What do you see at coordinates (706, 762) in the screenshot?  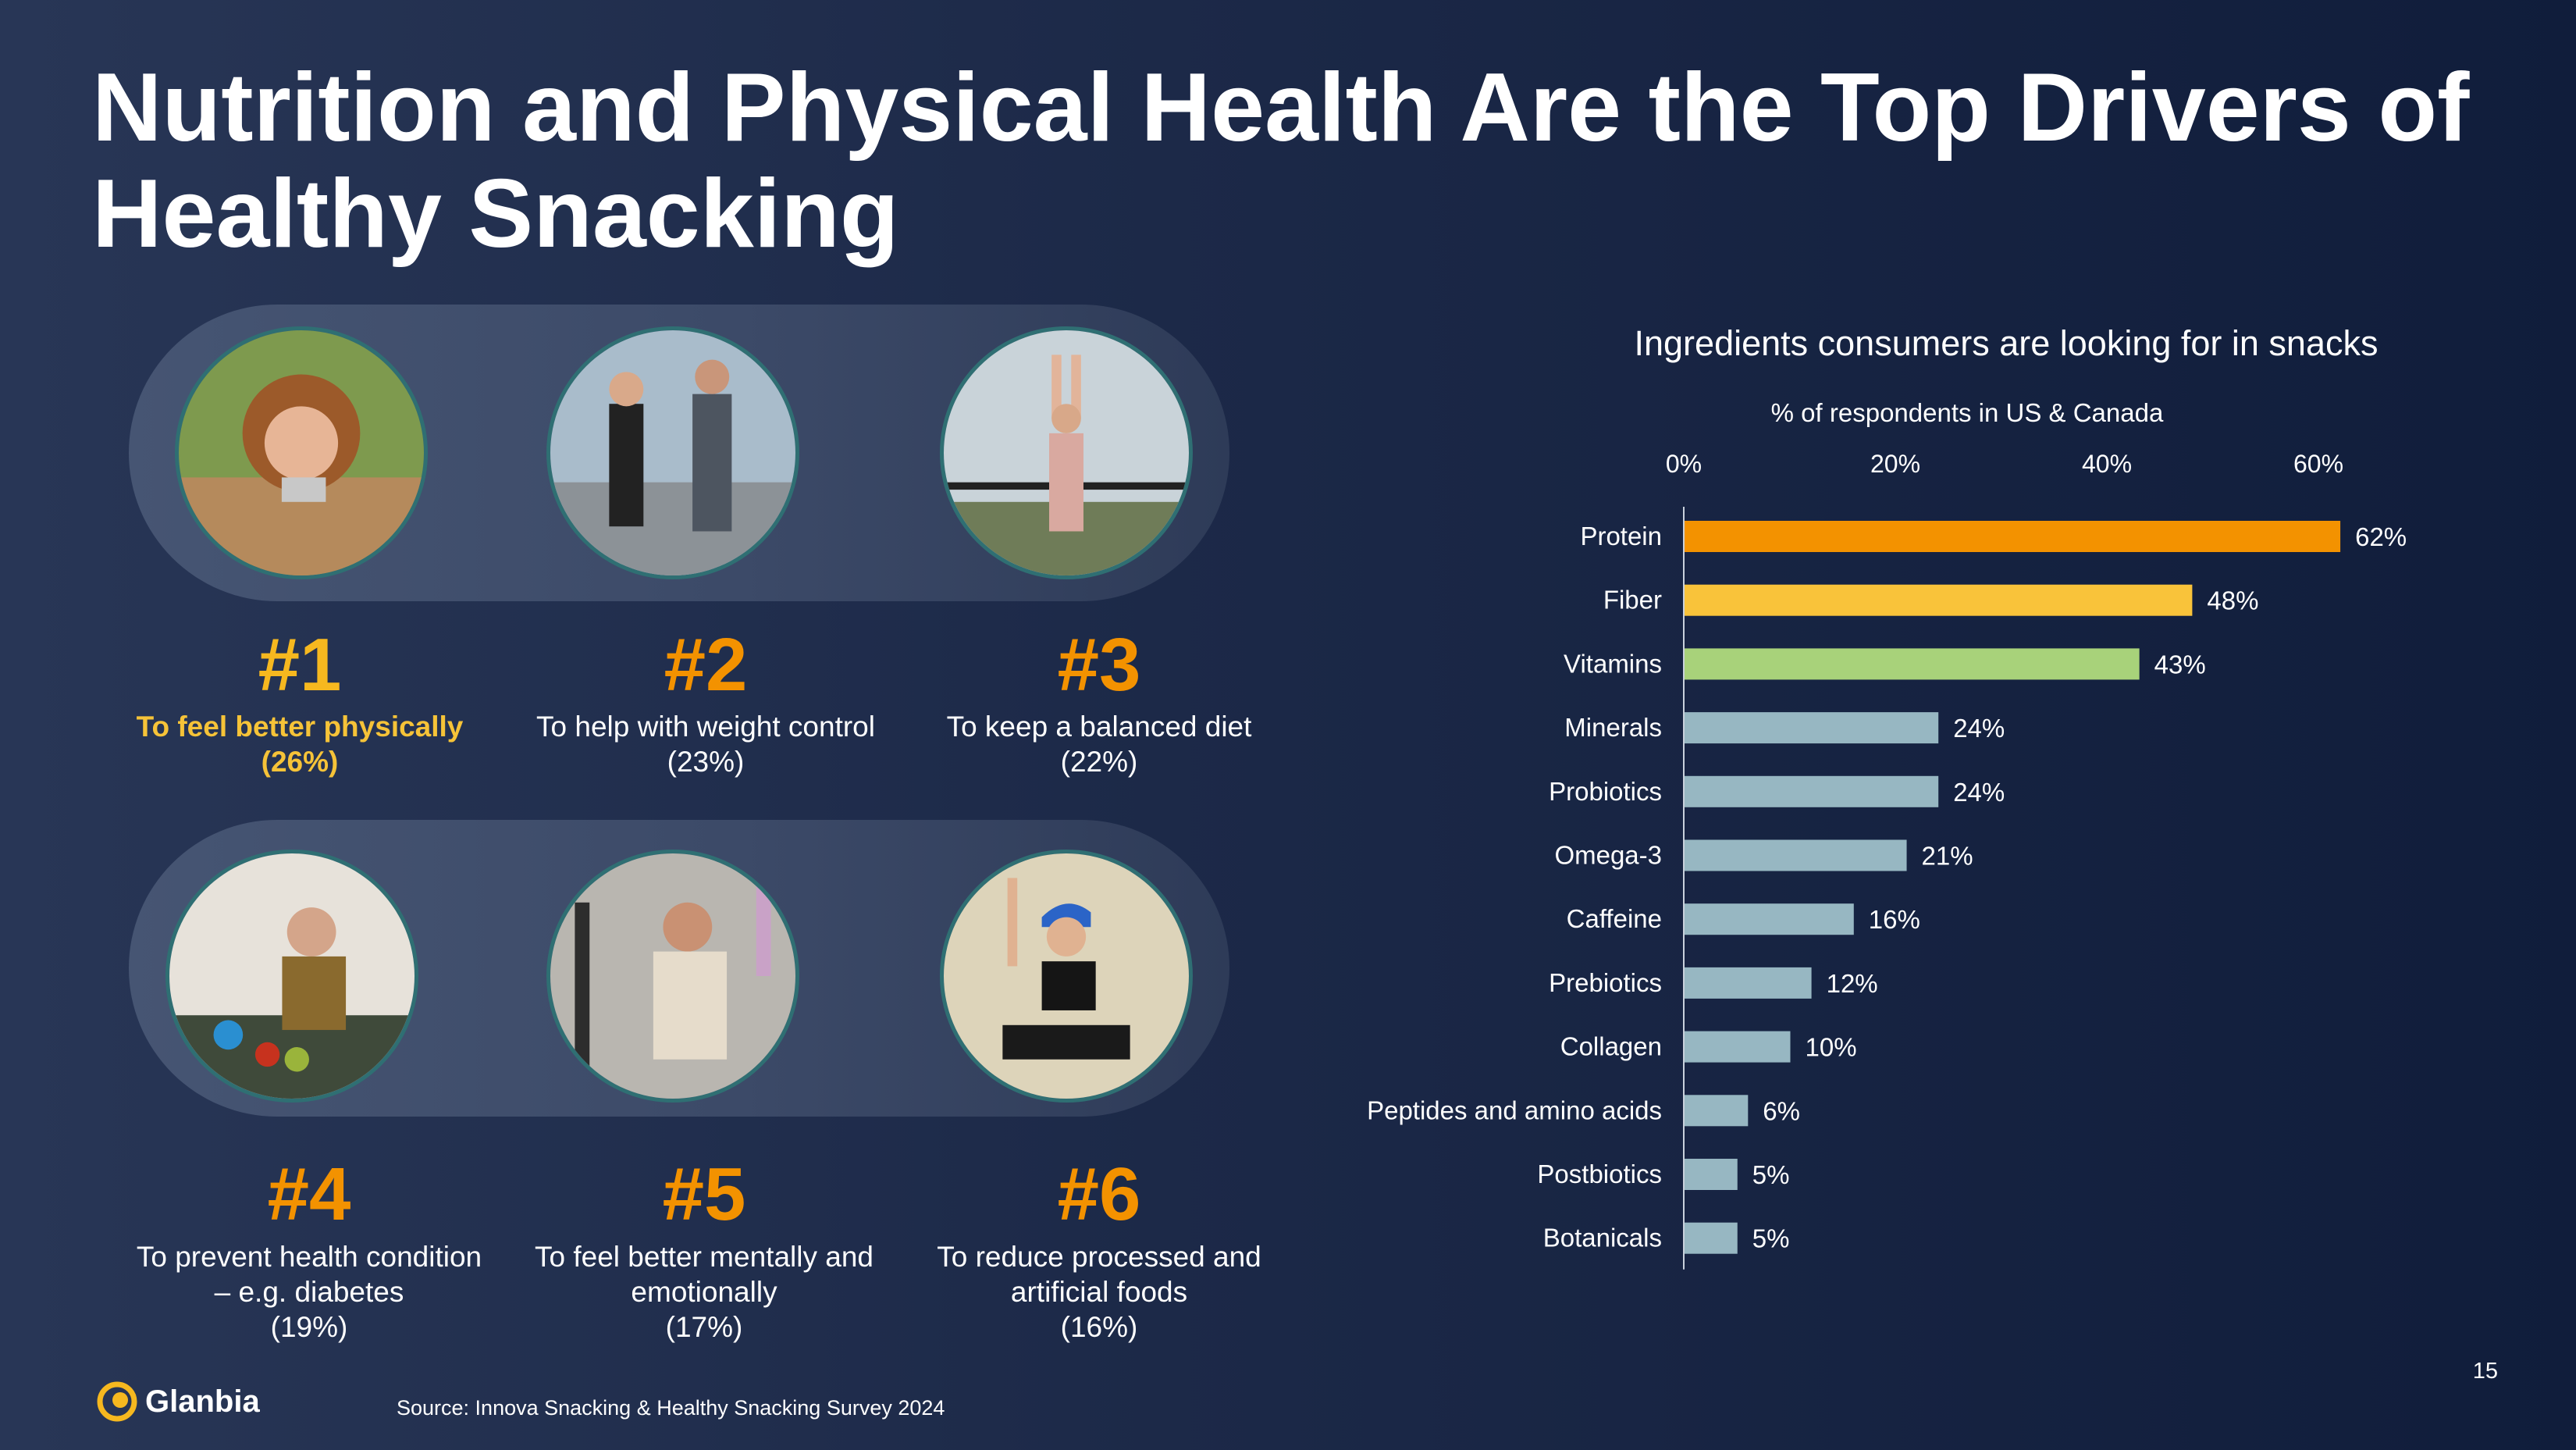 I see `driver-2-pct: (23%)` at bounding box center [706, 762].